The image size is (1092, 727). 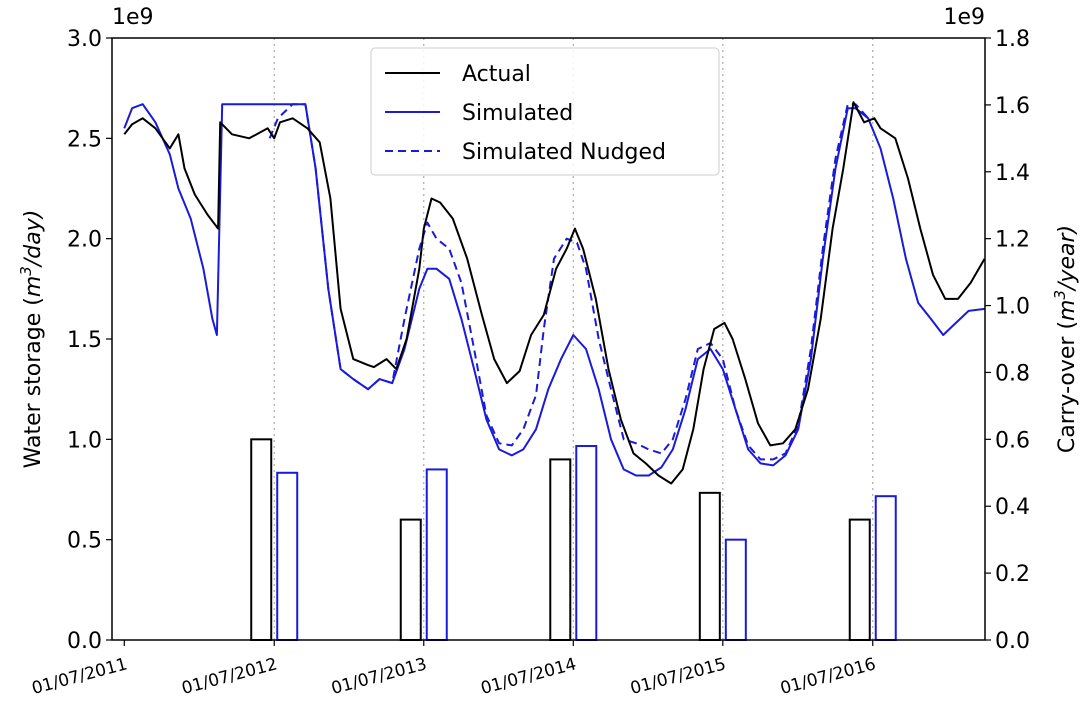 I want to click on right-axis-label-rest: /year), so click(x=1067, y=258).